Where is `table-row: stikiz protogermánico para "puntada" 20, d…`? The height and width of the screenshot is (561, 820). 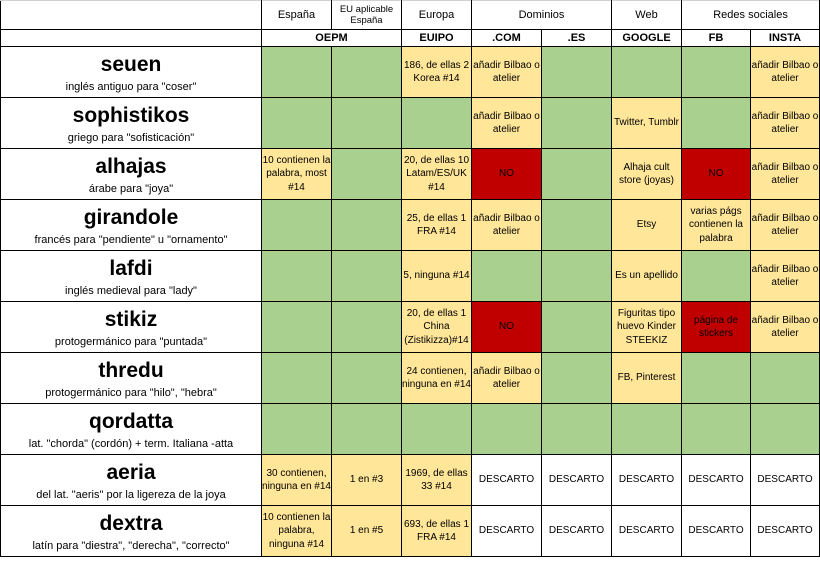
table-row: stikiz protogermánico para "puntada" 20, d… is located at coordinates (410, 327).